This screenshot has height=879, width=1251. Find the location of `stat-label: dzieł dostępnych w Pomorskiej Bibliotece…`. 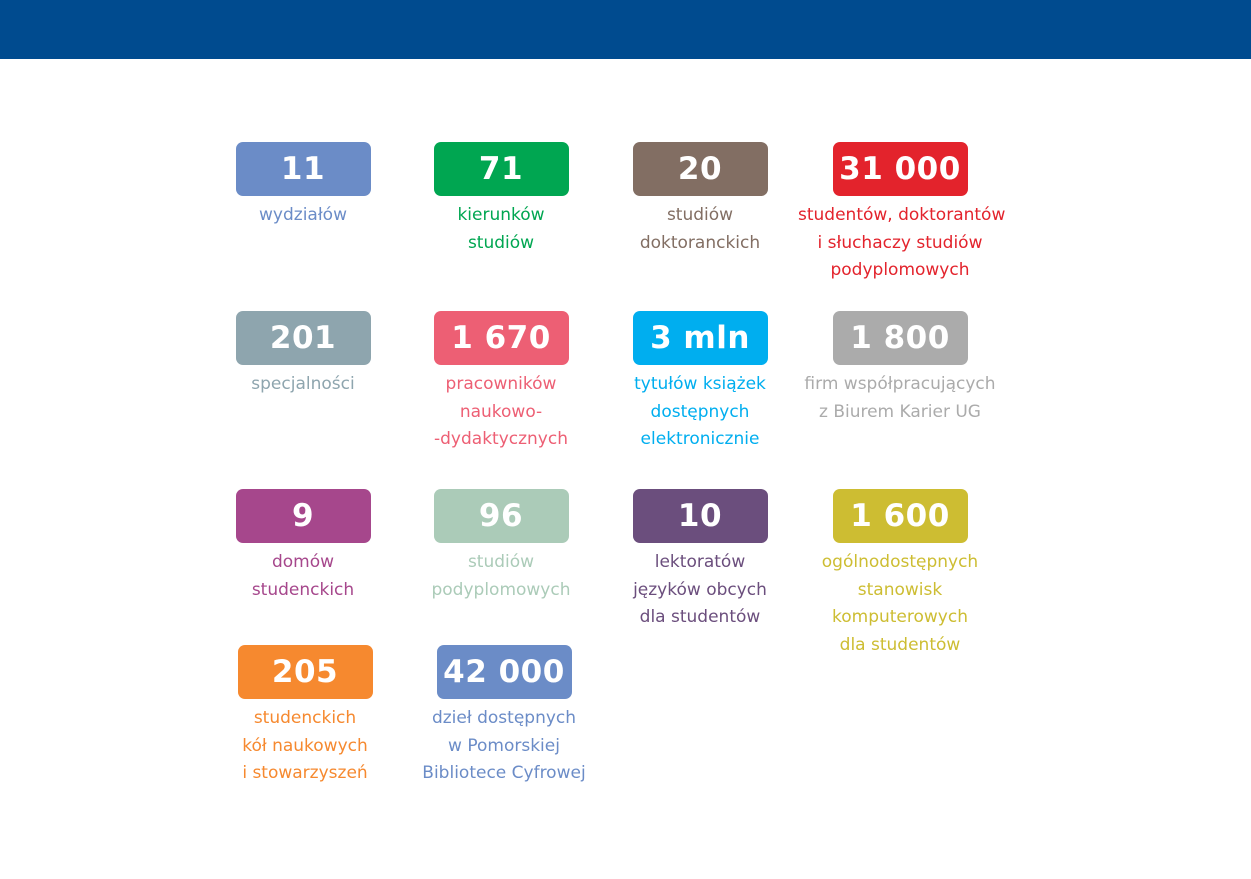

stat-label: dzieł dostępnych w Pomorskiej Bibliotece… is located at coordinates (504, 746).